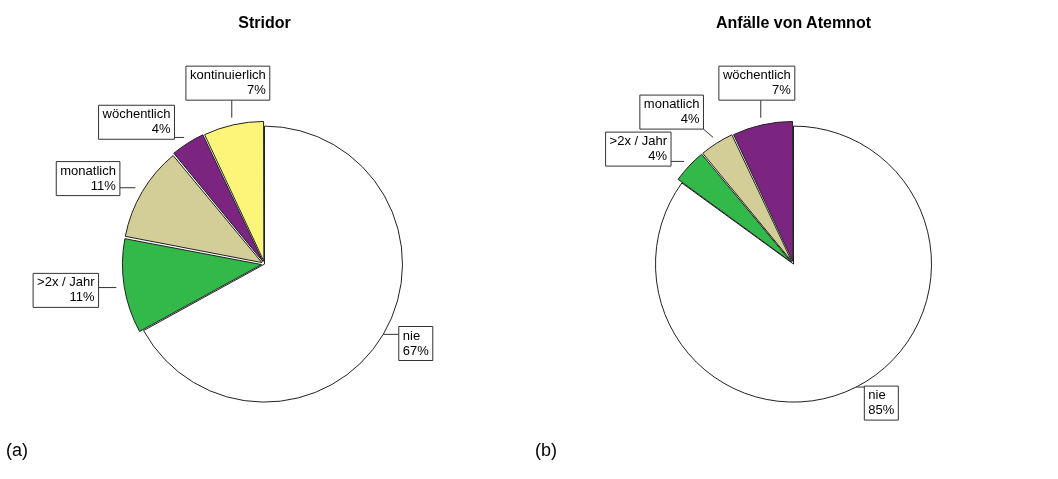  Describe the element at coordinates (546, 450) in the screenshot. I see `text: (b)` at that location.